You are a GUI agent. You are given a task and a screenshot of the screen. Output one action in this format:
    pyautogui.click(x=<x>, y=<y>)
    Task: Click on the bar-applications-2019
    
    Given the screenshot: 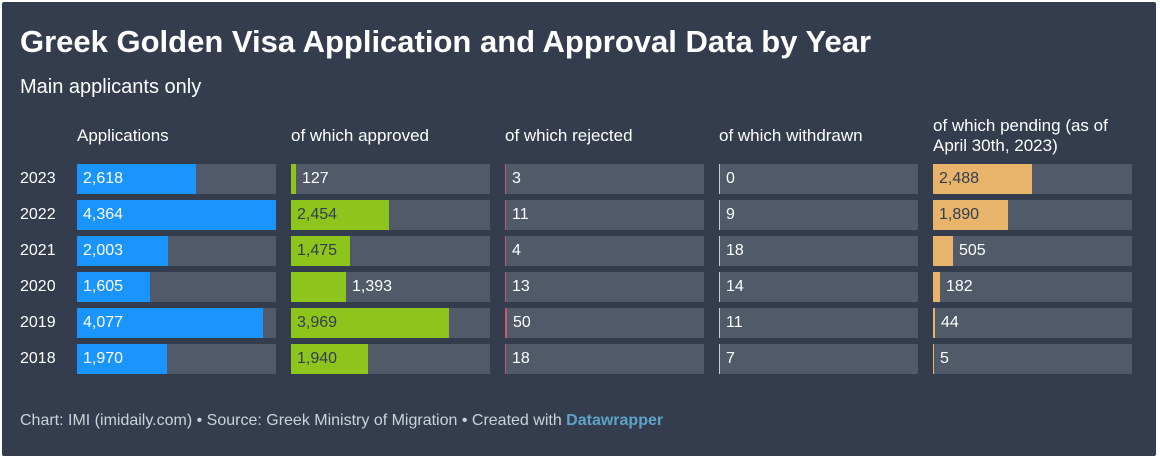 What is the action you would take?
    pyautogui.click(x=170, y=323)
    